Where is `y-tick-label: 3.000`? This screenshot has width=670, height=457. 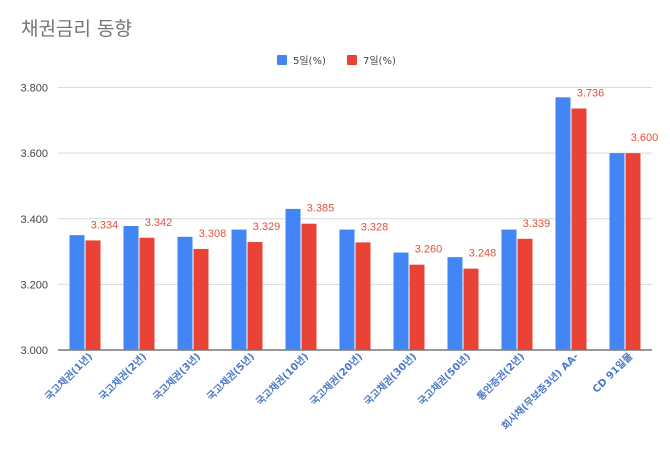
y-tick-label: 3.000 is located at coordinates (34, 351).